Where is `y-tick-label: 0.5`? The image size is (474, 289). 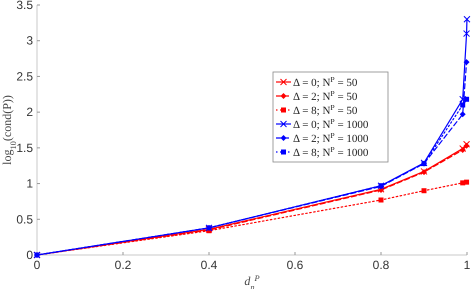
y-tick-label: 0.5 is located at coordinates (25, 219).